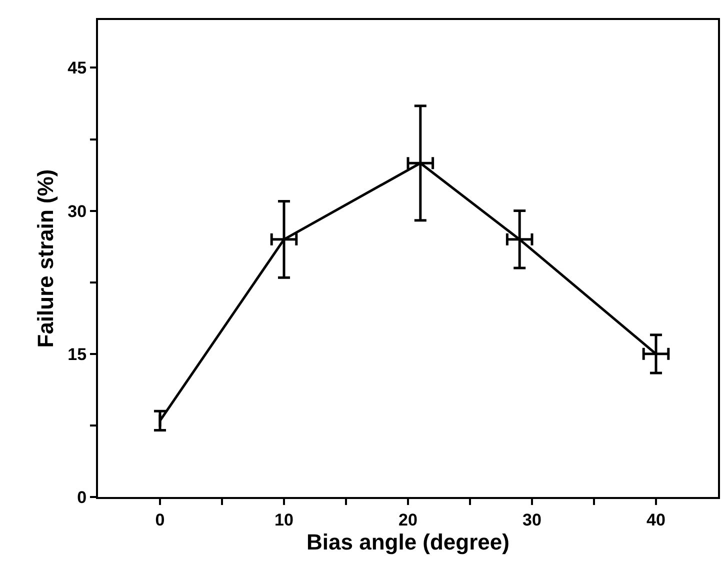 This screenshot has width=726, height=561. I want to click on y-tick-label: 0, so click(82, 497).